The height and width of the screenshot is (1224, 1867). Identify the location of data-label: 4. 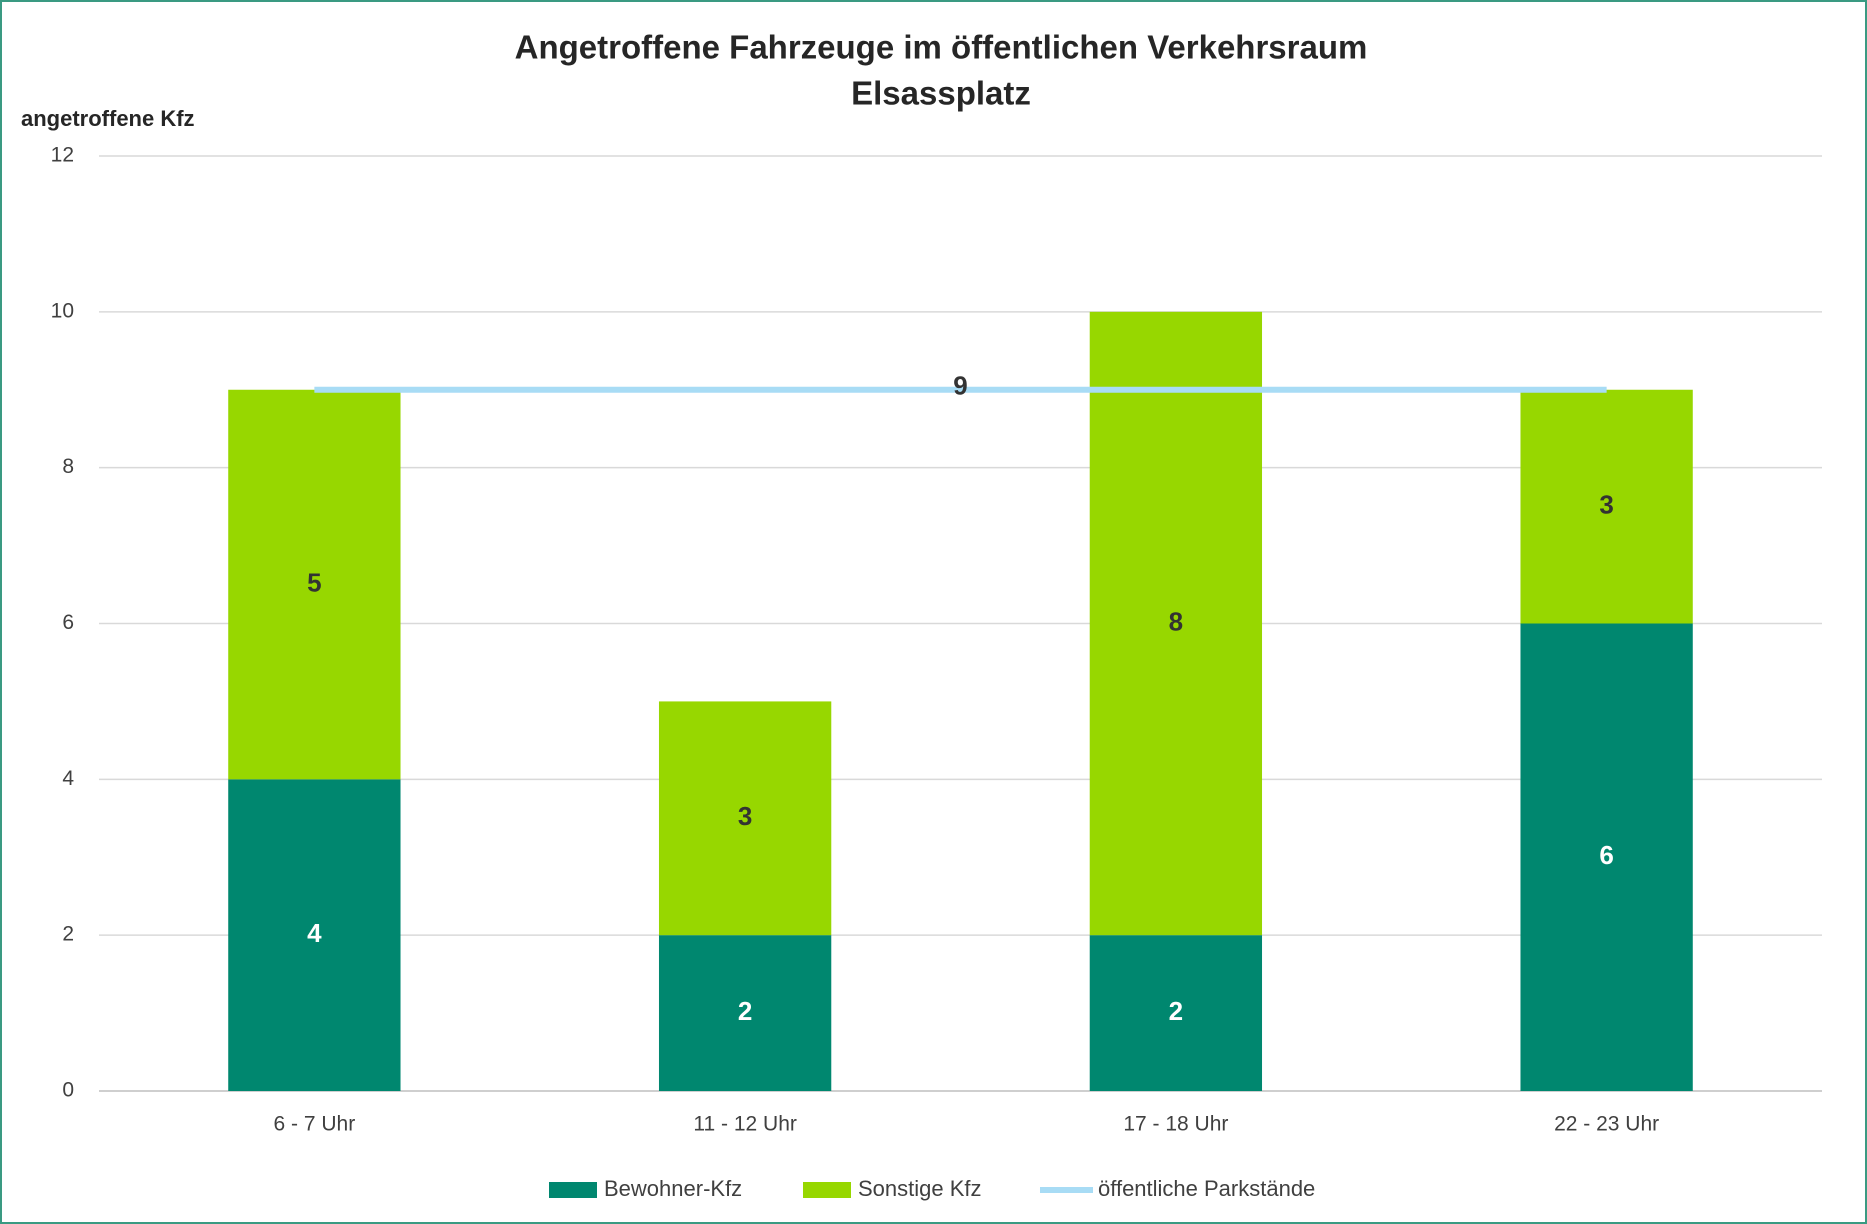
(314, 933).